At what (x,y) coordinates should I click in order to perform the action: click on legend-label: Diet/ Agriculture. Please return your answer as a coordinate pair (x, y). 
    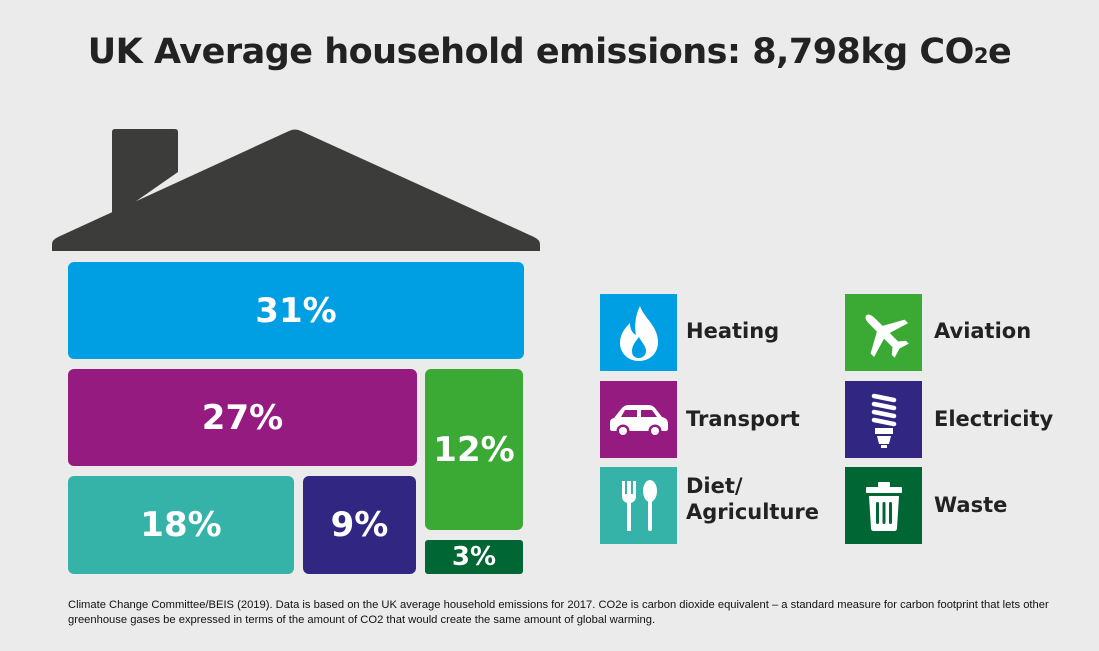
    Looking at the image, I should click on (753, 499).